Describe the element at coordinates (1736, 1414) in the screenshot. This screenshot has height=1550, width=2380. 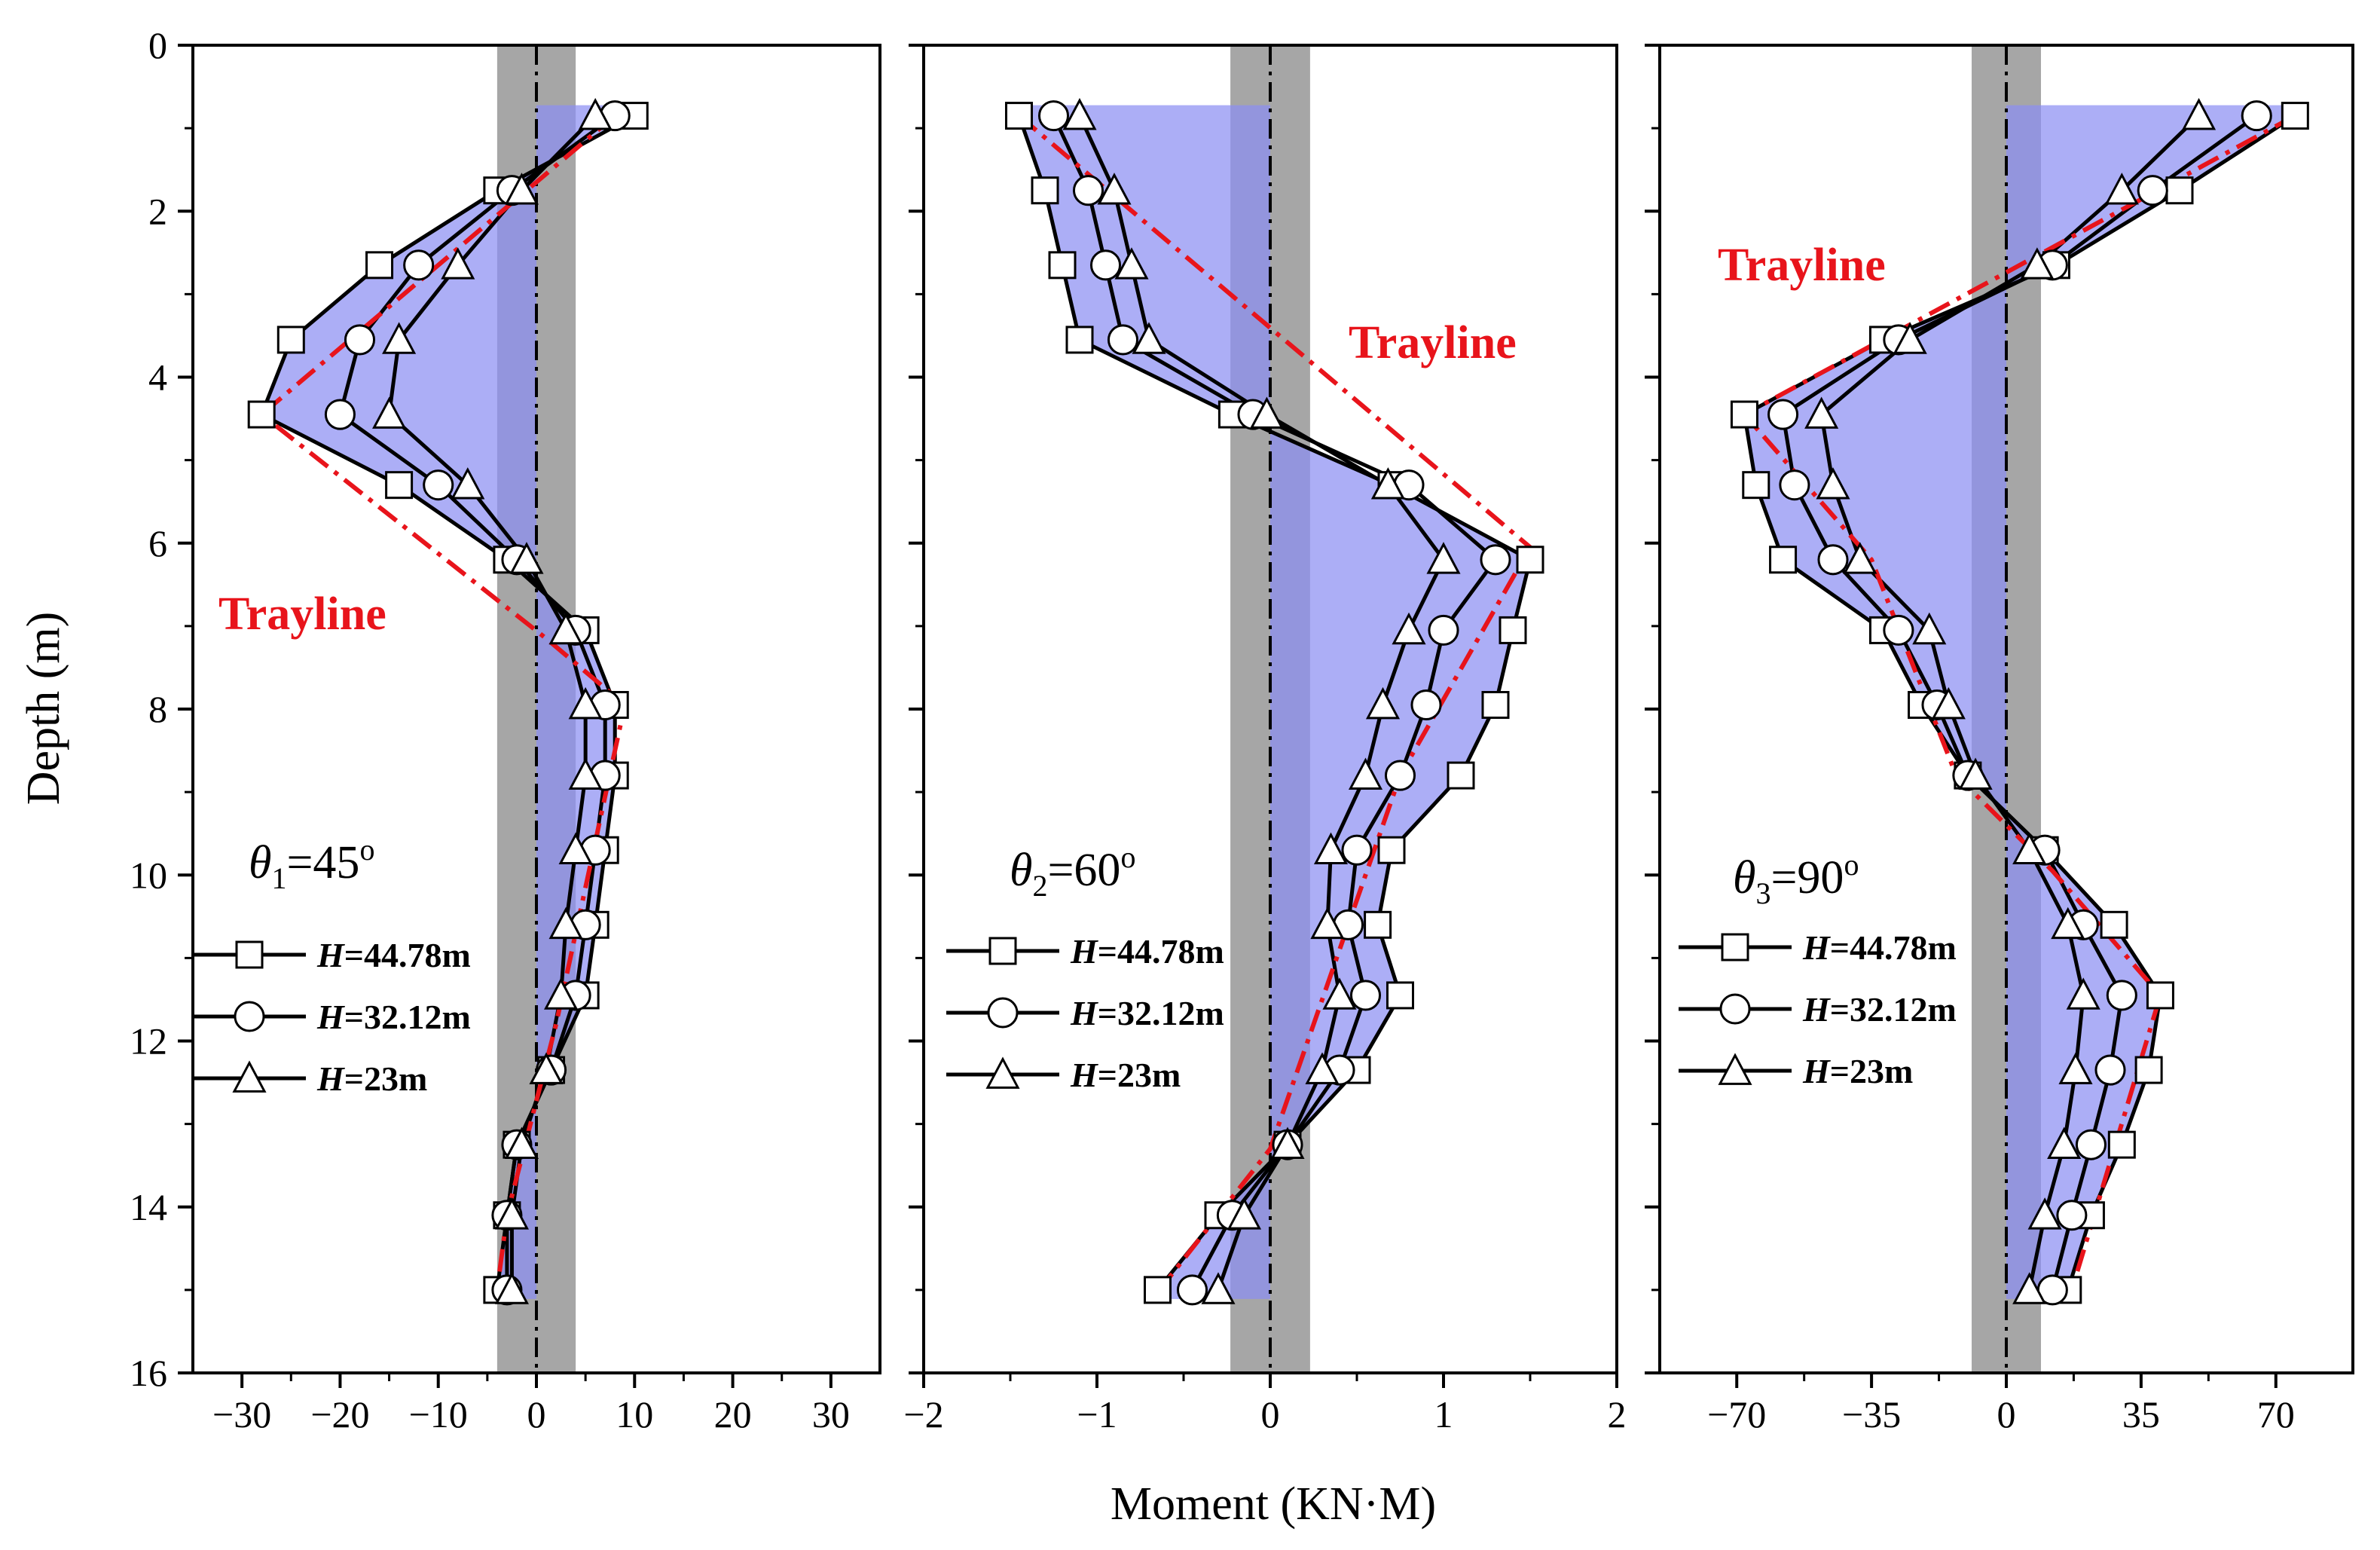
I see `x-tick-label: −70` at that location.